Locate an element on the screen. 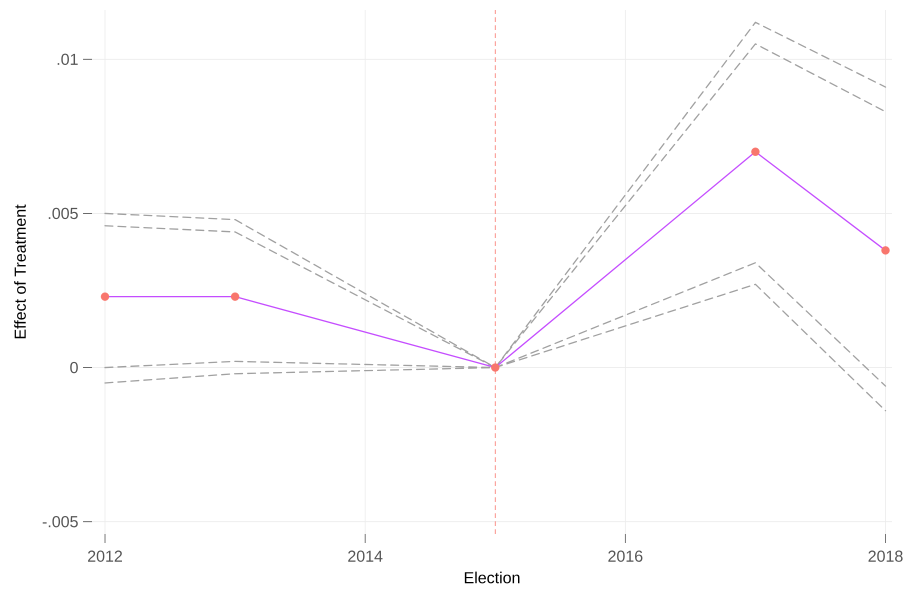 This screenshot has width=909, height=590. y-tick-label: 0 is located at coordinates (74, 368).